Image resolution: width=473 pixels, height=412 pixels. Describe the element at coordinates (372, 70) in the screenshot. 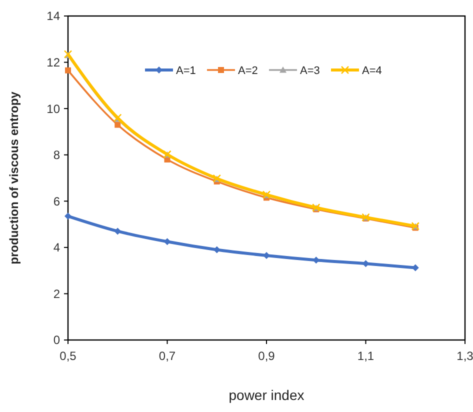

I see `legend-label: A=4` at that location.